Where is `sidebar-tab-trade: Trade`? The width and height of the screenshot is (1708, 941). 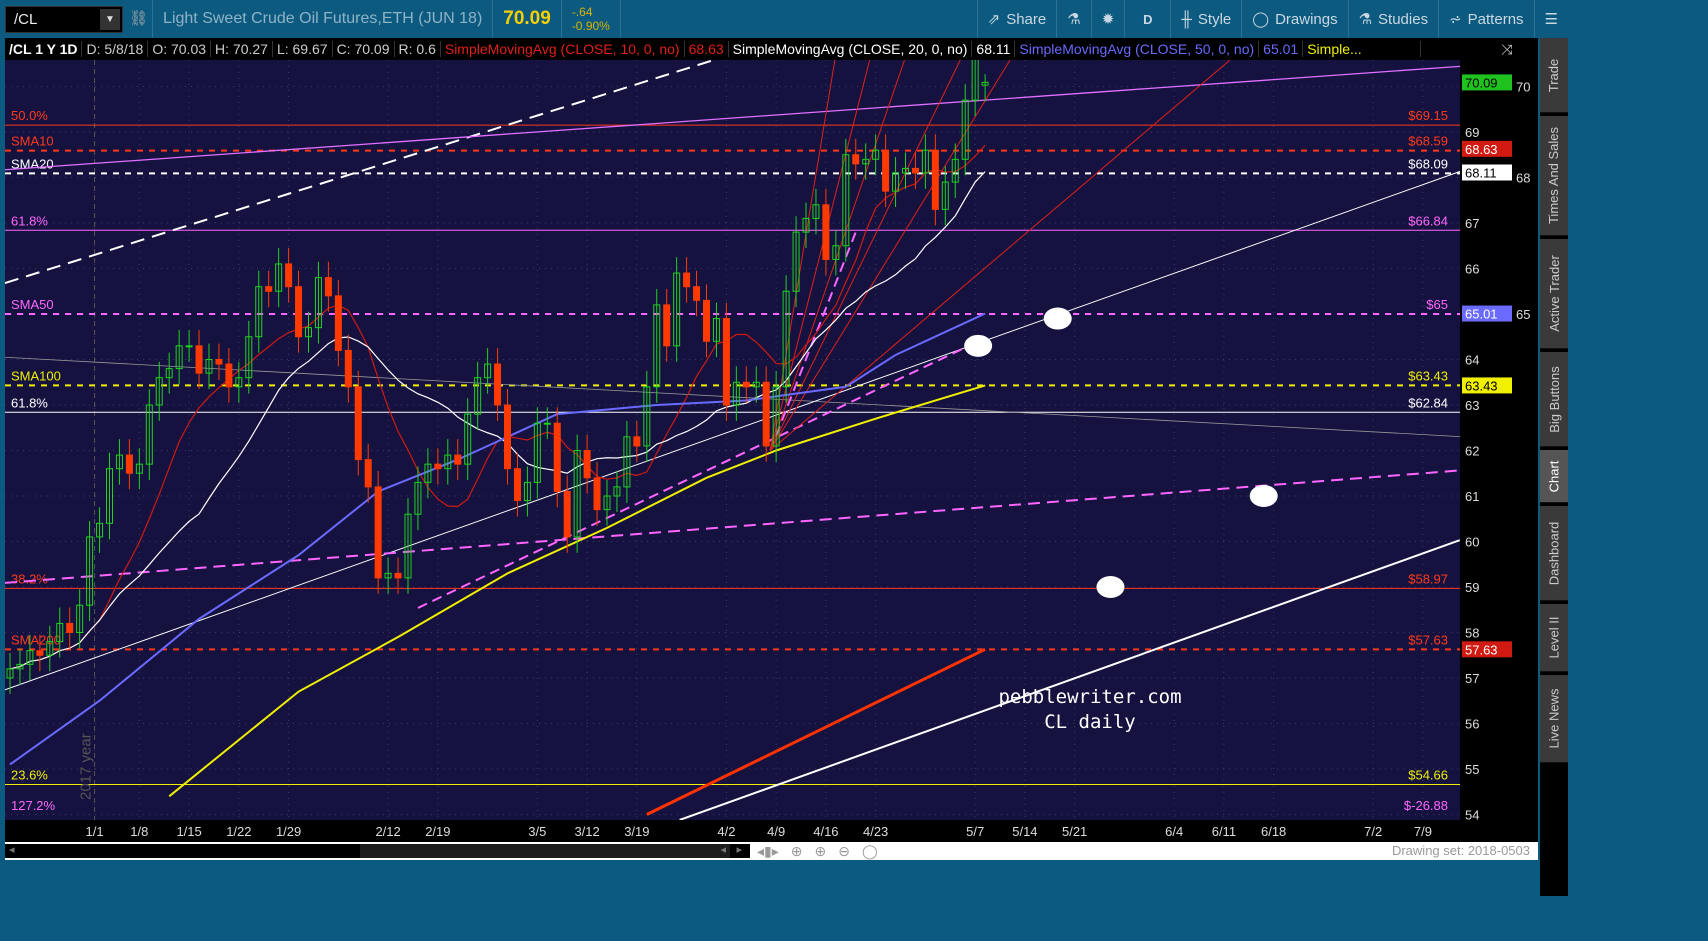 sidebar-tab-trade: Trade is located at coordinates (1554, 75).